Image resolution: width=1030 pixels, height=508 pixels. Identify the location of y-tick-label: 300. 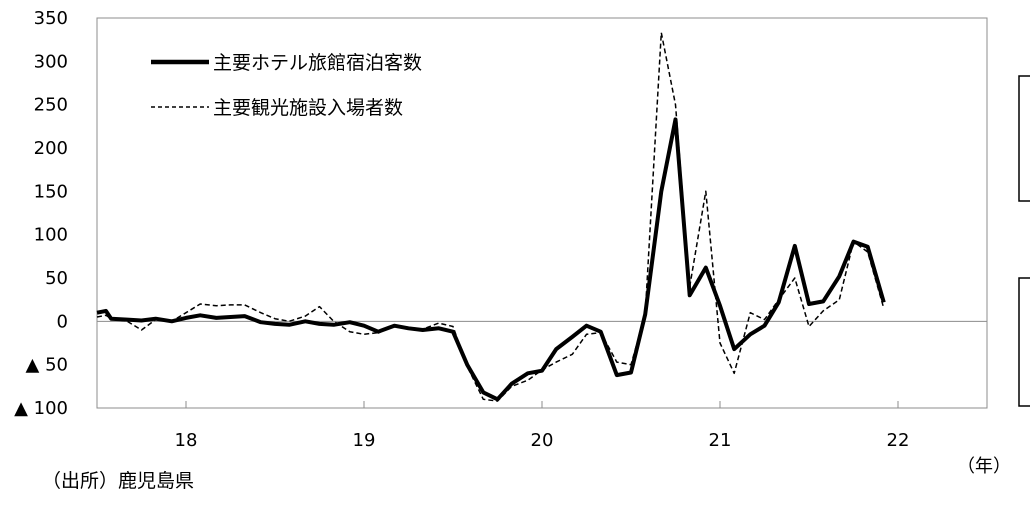
(51, 61).